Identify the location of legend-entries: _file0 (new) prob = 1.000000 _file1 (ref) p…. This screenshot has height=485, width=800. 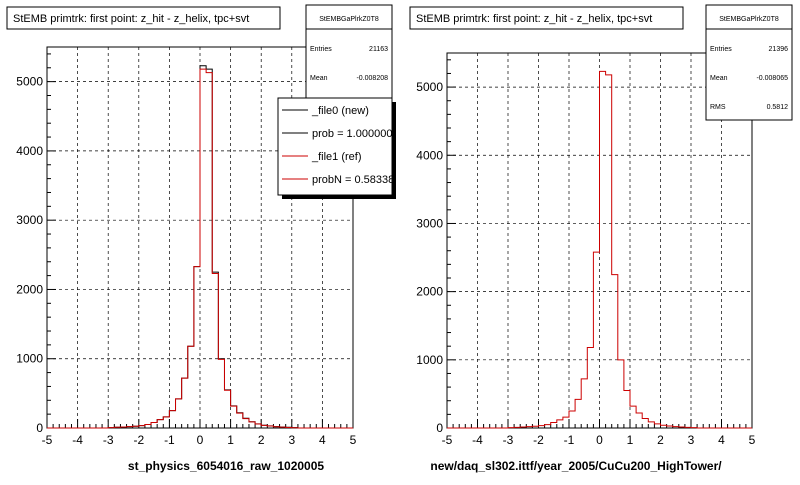
(341, 145).